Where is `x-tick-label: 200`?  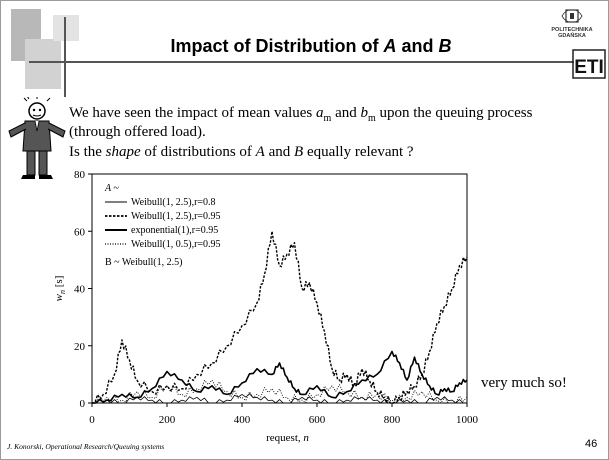
x-tick-label: 200 is located at coordinates (167, 420).